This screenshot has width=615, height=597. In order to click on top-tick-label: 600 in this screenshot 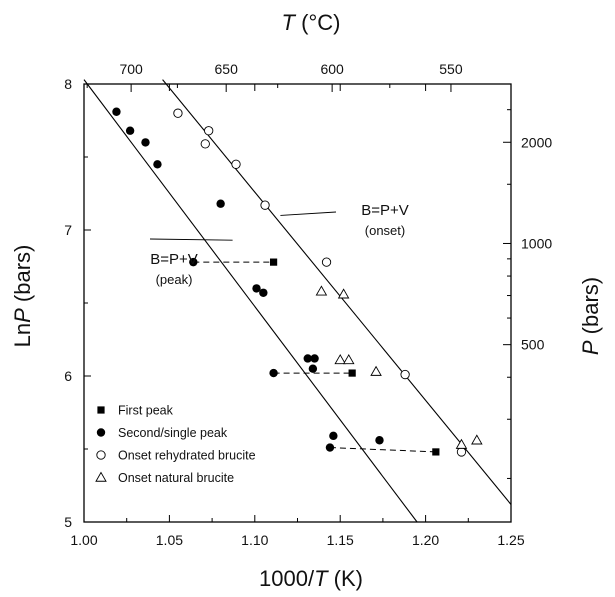, I will do `click(332, 69)`.